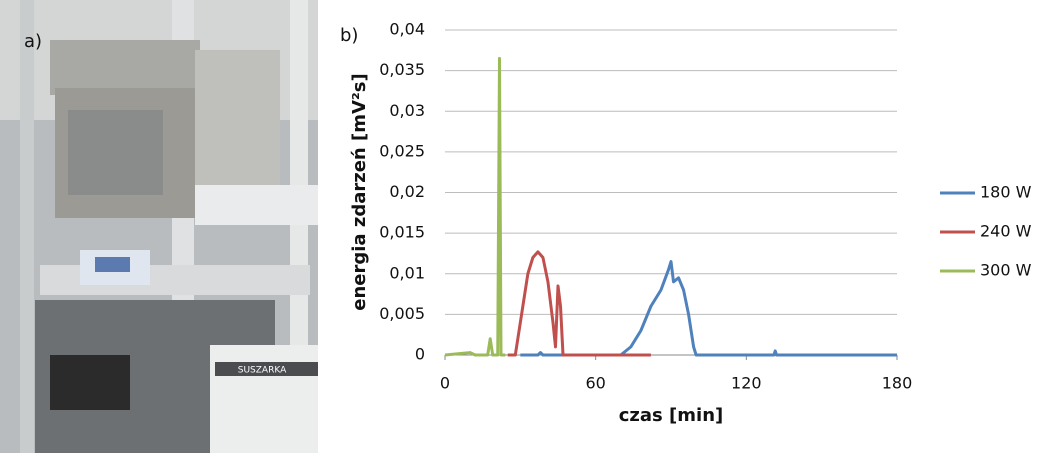 Image resolution: width=1045 pixels, height=458 pixels. What do you see at coordinates (1006, 231) in the screenshot?
I see `legend-label: 240 W` at bounding box center [1006, 231].